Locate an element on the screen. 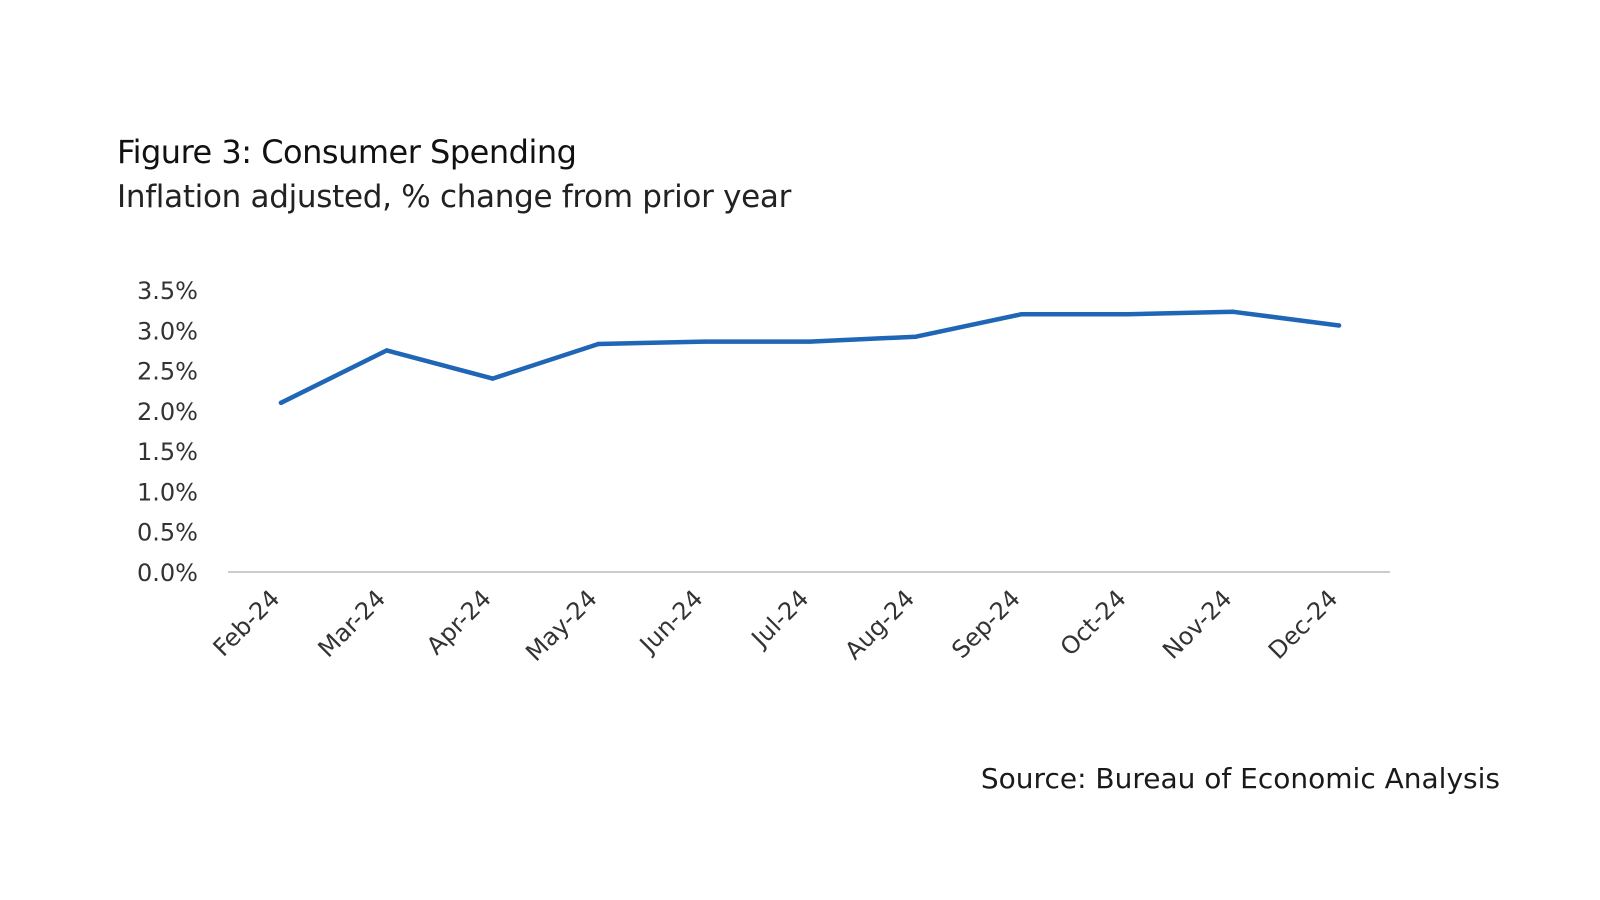  x-tick-label: Mar-24 is located at coordinates (352, 623).